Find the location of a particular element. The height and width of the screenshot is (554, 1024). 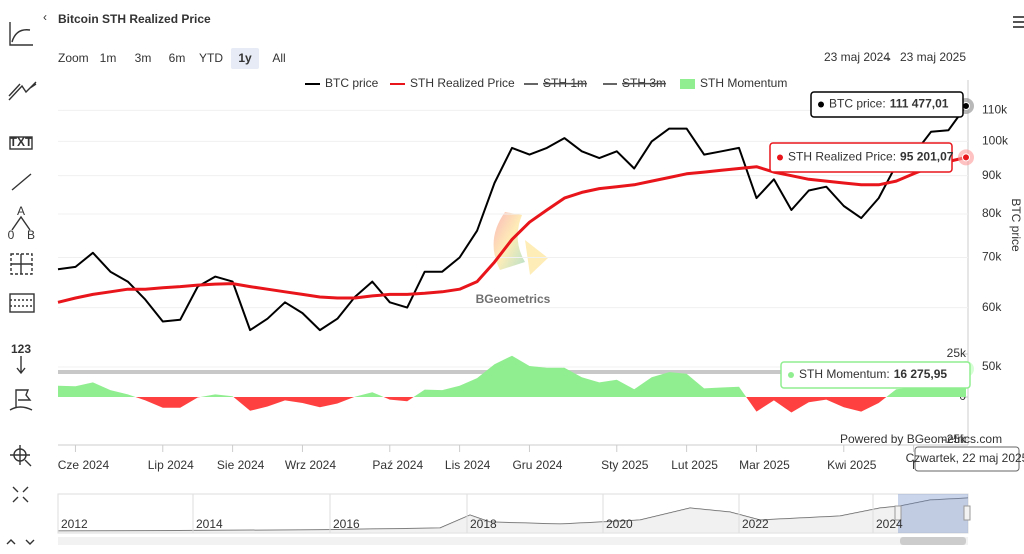

x-tick-label: Wrz 2024 is located at coordinates (310, 465).